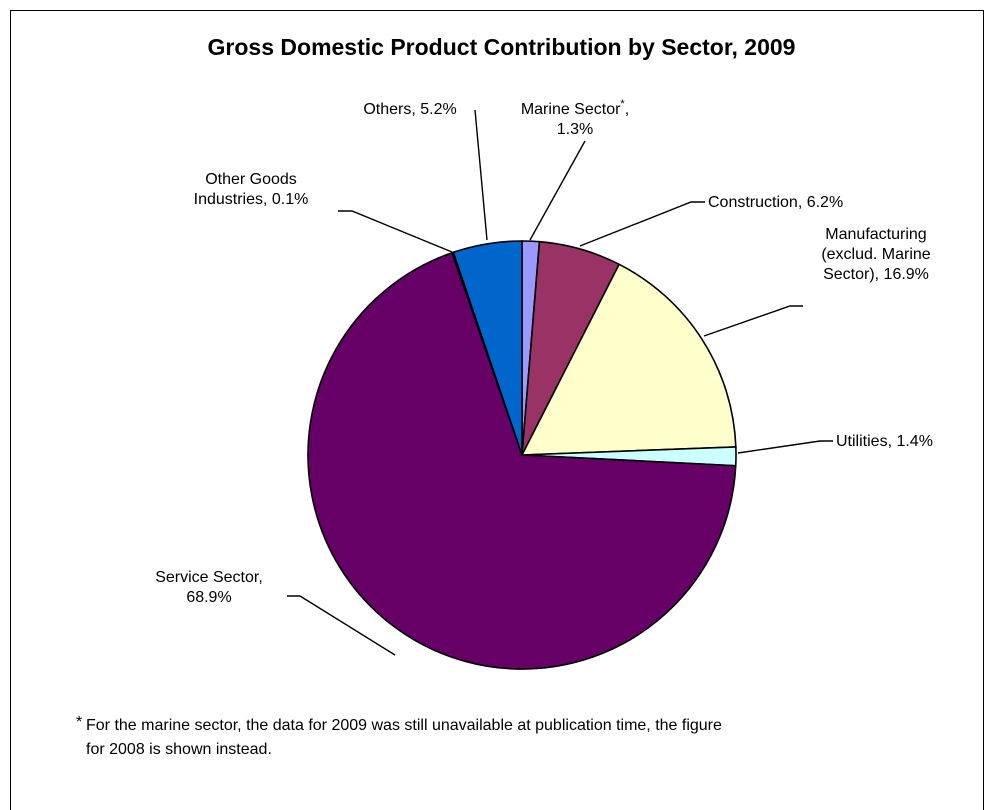 The width and height of the screenshot is (1003, 810). What do you see at coordinates (409, 109) in the screenshot?
I see `slice-label-6: Others, 5.2%` at bounding box center [409, 109].